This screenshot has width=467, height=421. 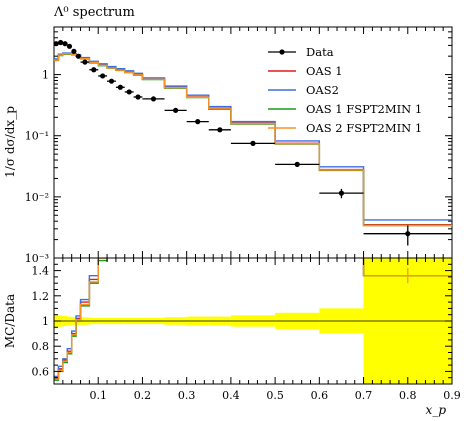 What do you see at coordinates (37, 197) in the screenshot?
I see `y-tick-label: 10⁻²` at bounding box center [37, 197].